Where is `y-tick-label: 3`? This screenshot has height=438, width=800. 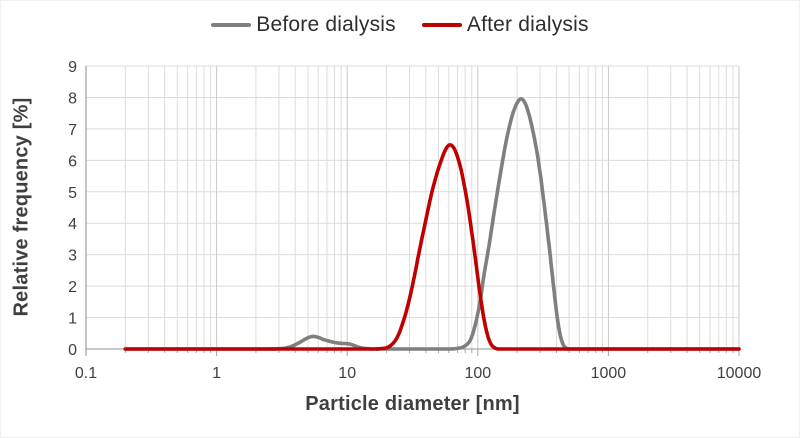
y-tick-label: 3 is located at coordinates (72, 256).